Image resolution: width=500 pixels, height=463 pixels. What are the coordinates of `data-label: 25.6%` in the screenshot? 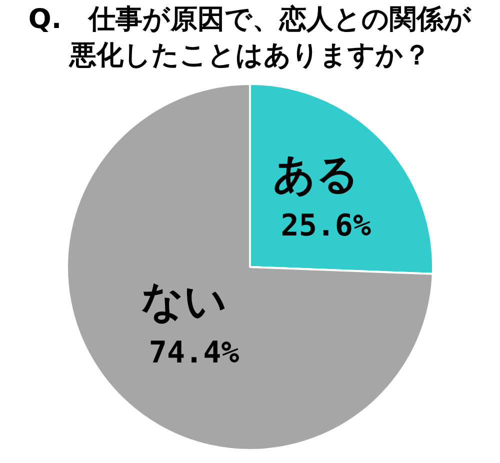 It's located at (326, 226).